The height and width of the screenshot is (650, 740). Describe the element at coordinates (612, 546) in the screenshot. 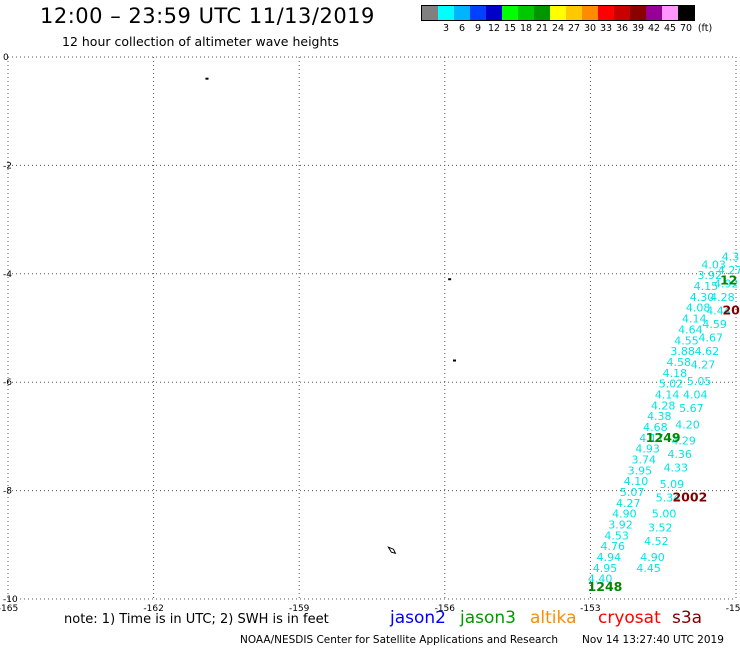

I see `swh-value-label: 4.76` at that location.